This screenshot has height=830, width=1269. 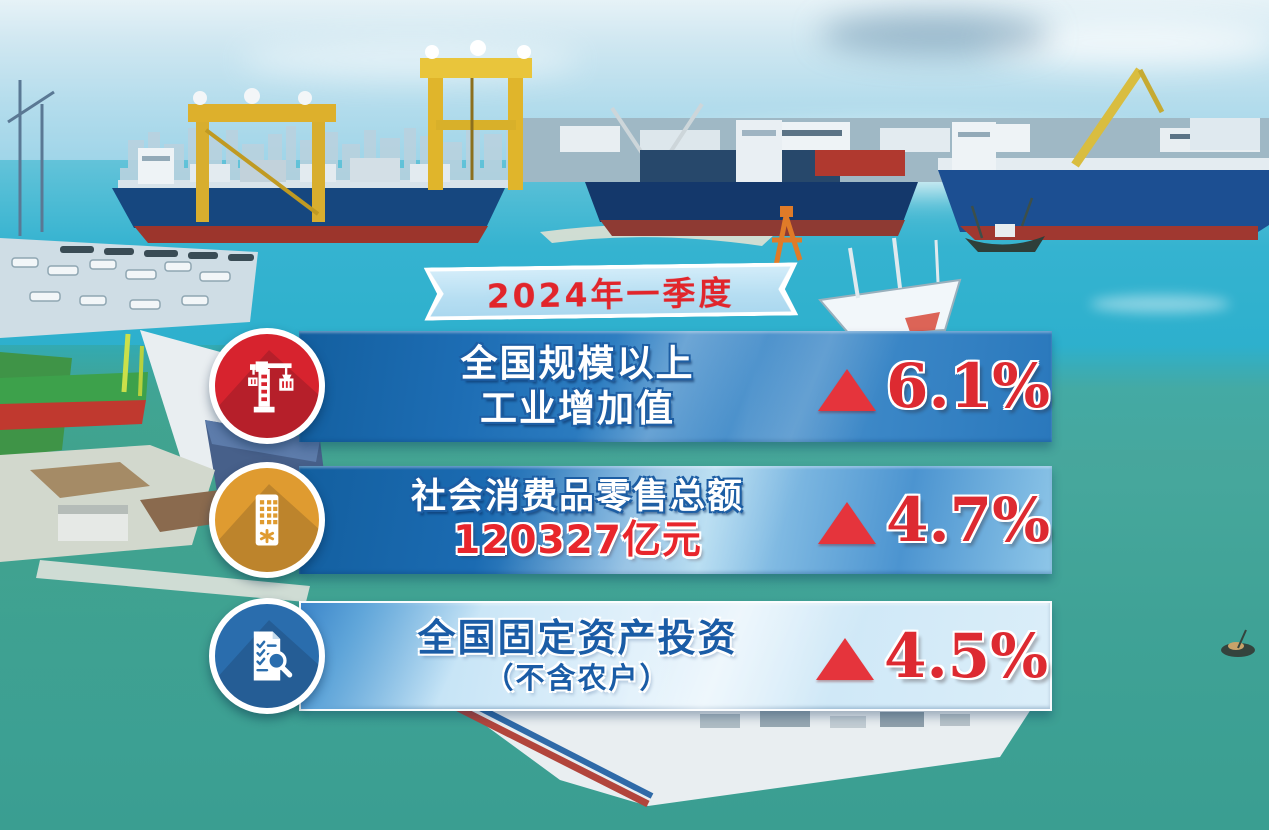 I want to click on stat-change-retail: 4.7%, so click(x=927, y=520).